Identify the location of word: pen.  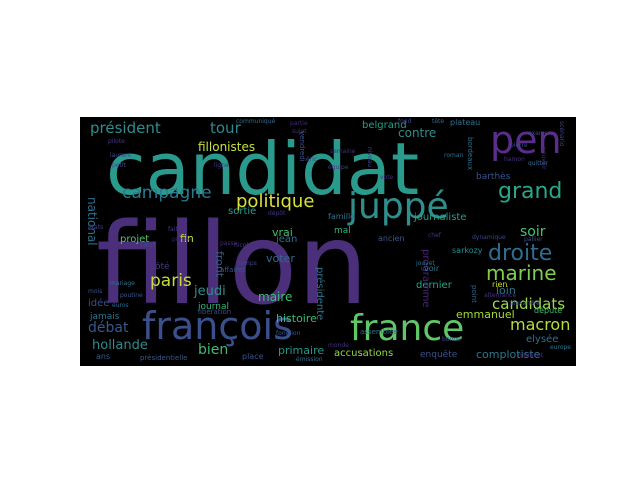
(526, 140).